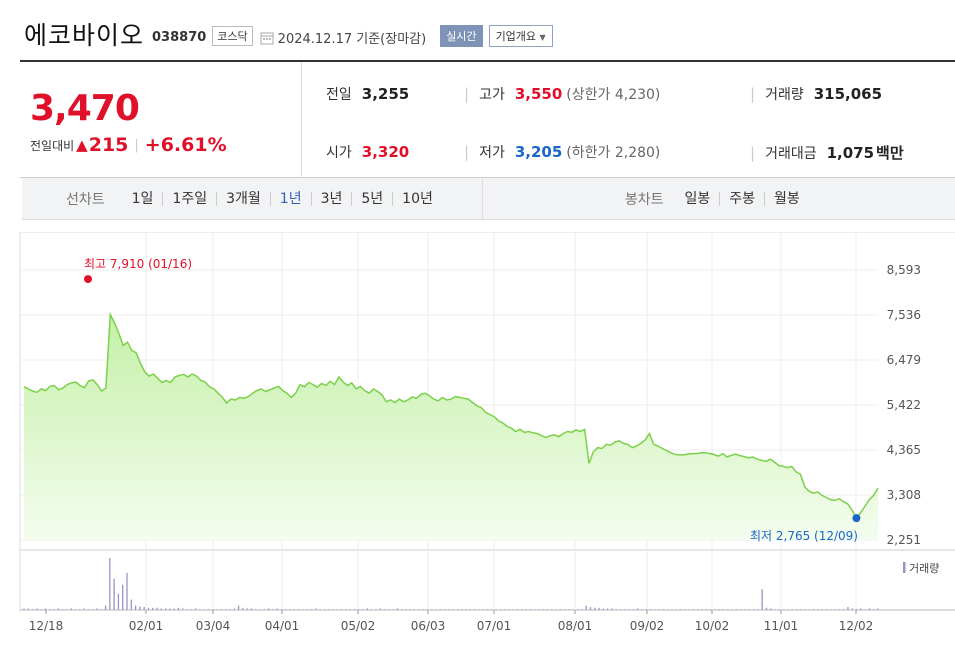 This screenshot has height=652, width=955. What do you see at coordinates (712, 626) in the screenshot?
I see `x-tick-label: 10/02` at bounding box center [712, 626].